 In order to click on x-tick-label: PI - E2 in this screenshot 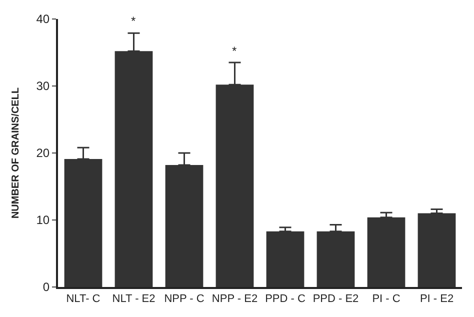, I will do `click(437, 299)`.